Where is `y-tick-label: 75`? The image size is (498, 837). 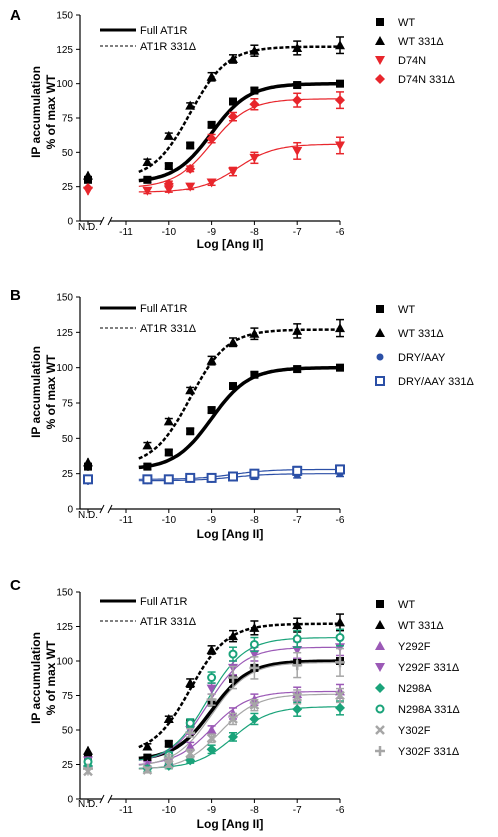
y-tick-label: 75 is located at coordinates (68, 119).